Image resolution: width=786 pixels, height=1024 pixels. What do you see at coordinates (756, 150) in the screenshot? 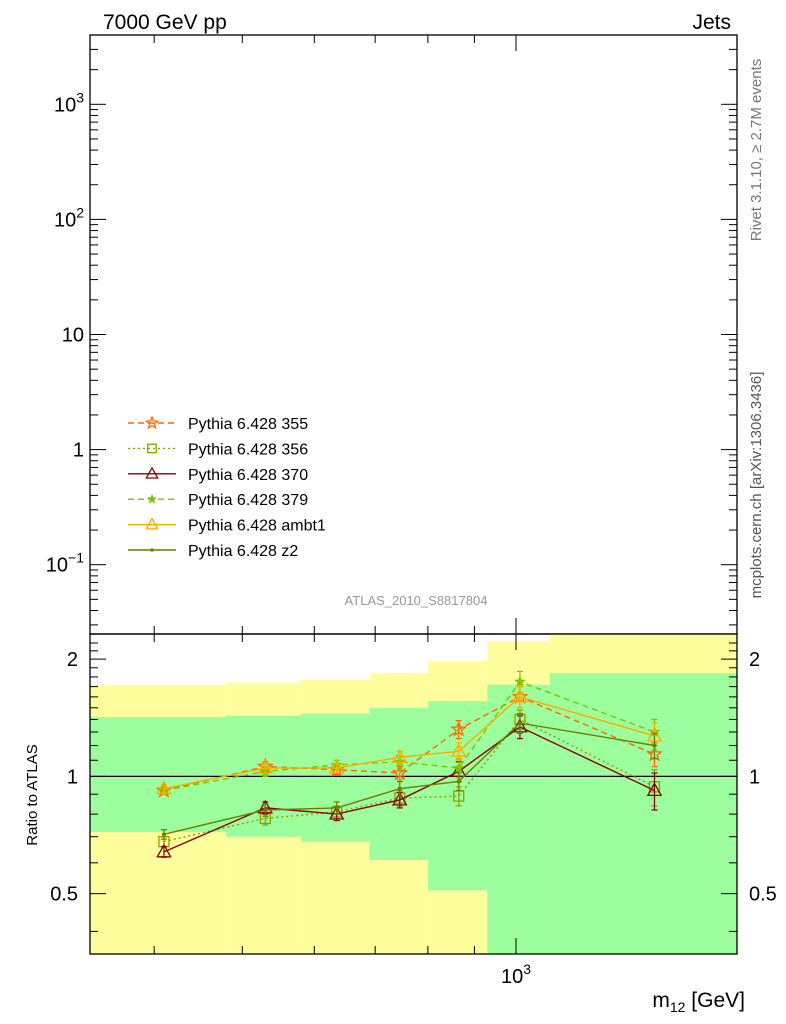
I see `rivet-info: Rivet 3.1.10, ≥ 2.7M events` at bounding box center [756, 150].